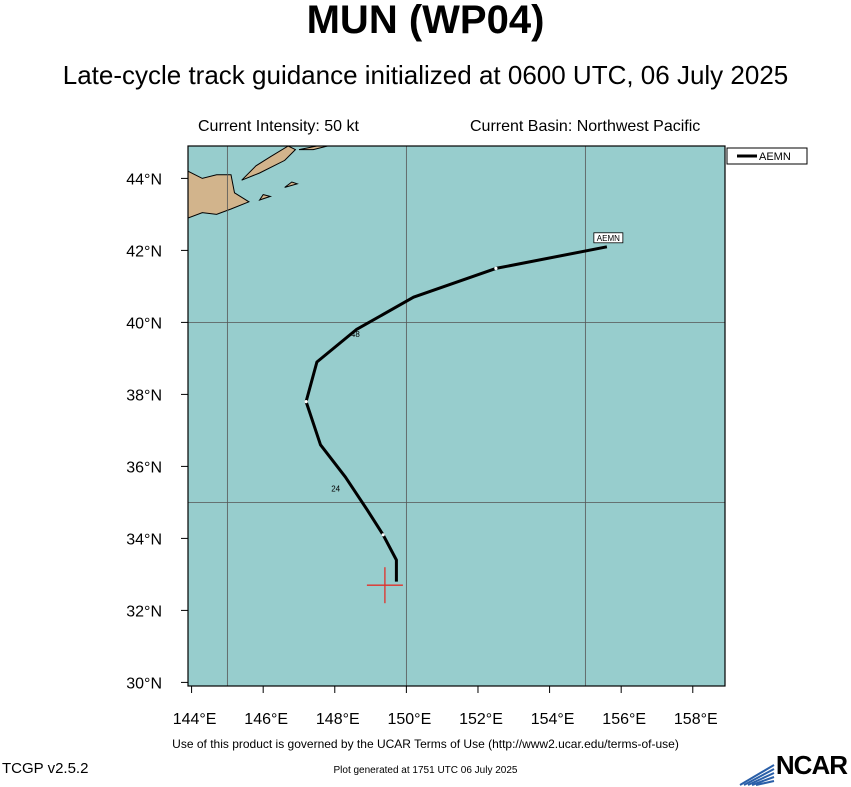 This screenshot has width=851, height=787. Describe the element at coordinates (624, 719) in the screenshot. I see `lon-tick-label: 156°E` at that location.